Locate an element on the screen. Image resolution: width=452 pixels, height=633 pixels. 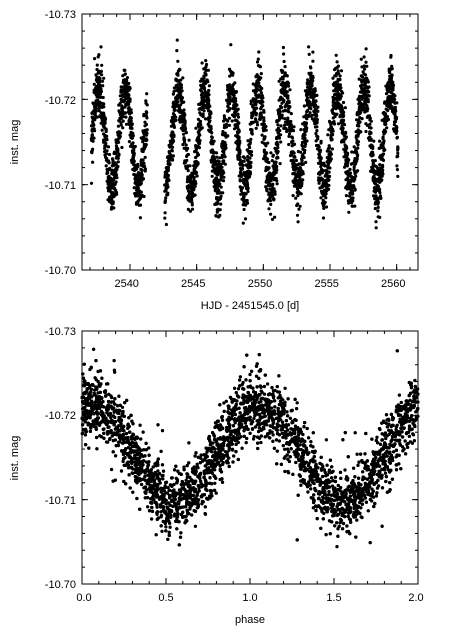
top-ytick-label-0: -10.73 is located at coordinates (60, 15).